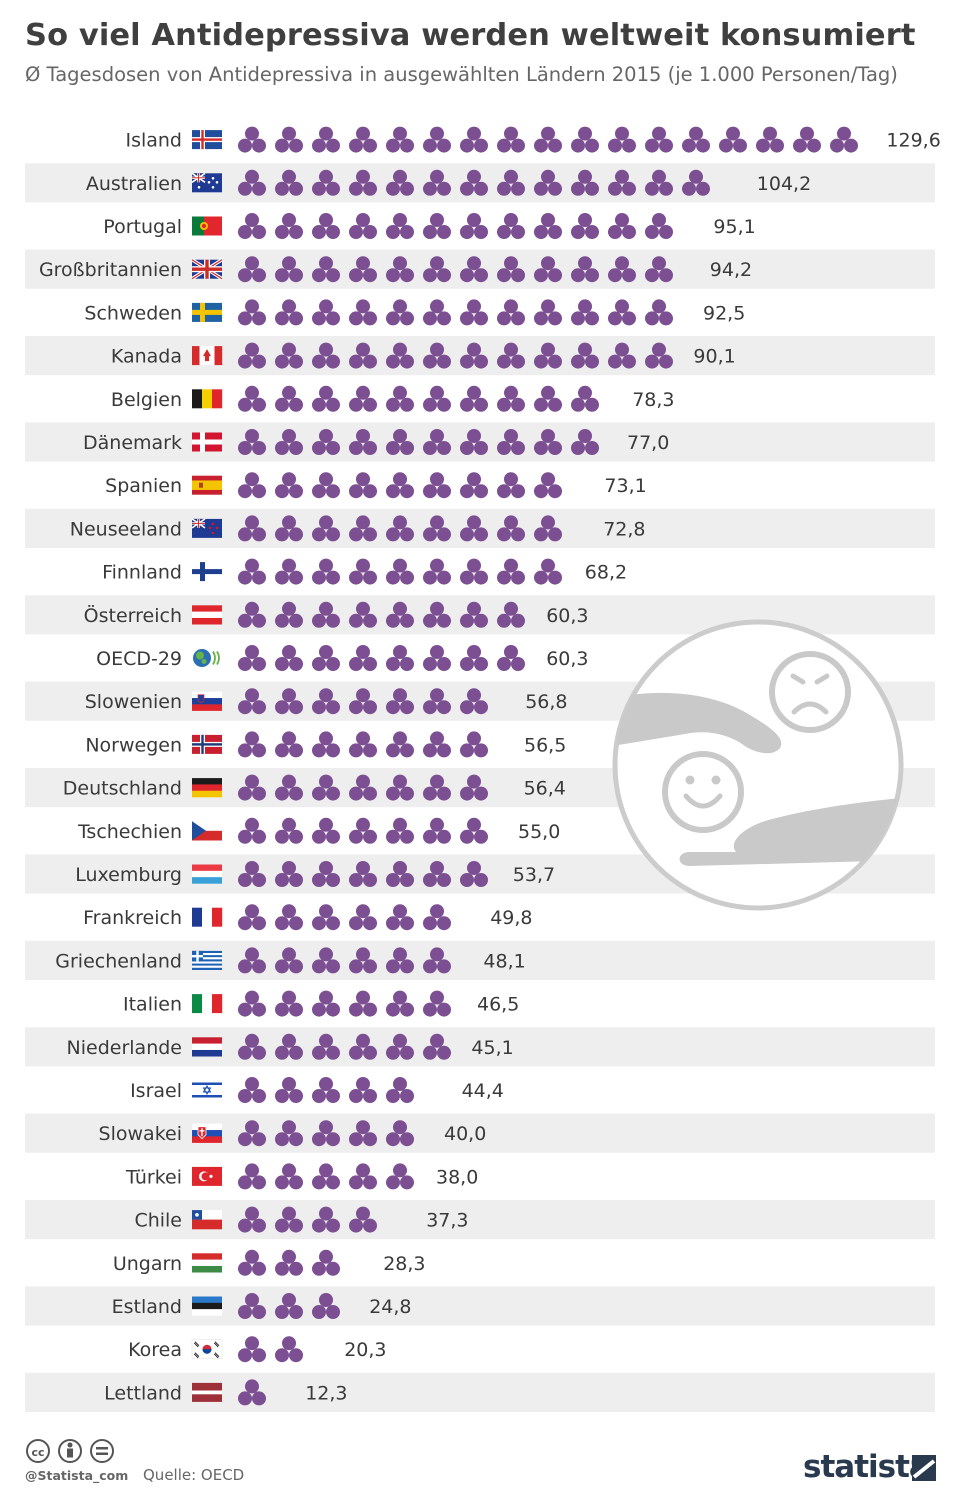 This screenshot has height=1506, width=960. Describe the element at coordinates (480, 1306) in the screenshot. I see `row-stripe` at that location.